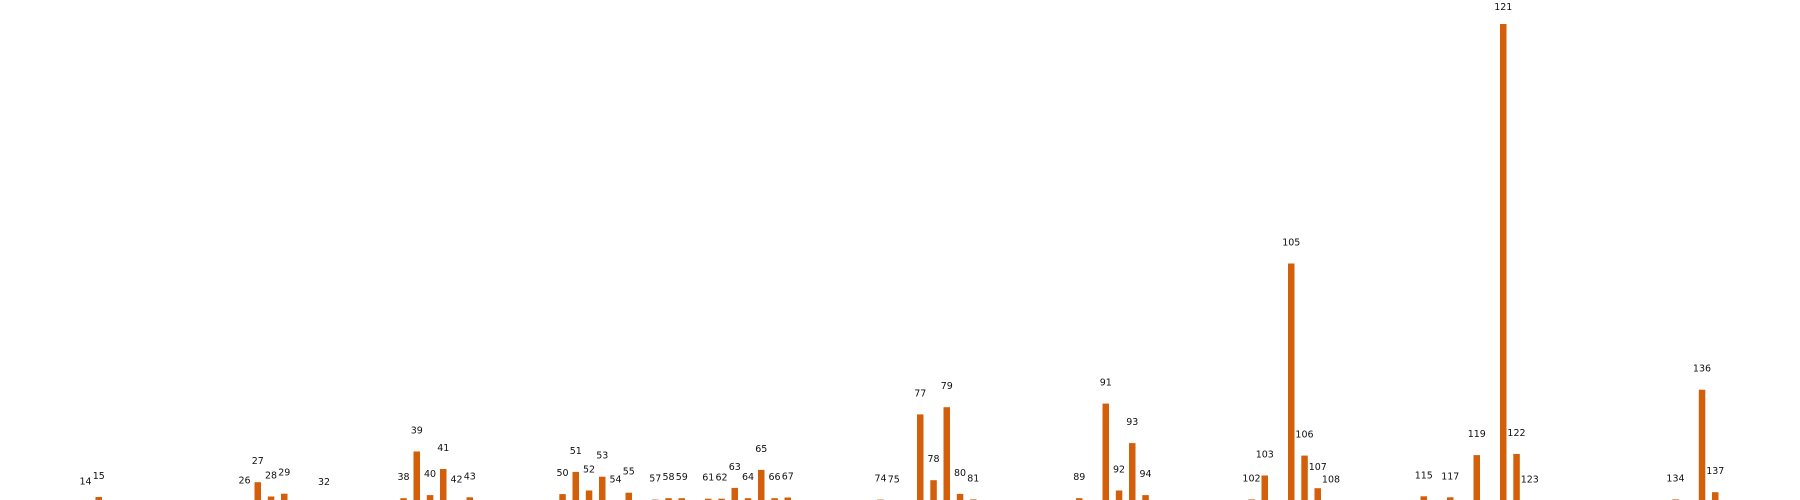  Describe the element at coordinates (403, 477) in the screenshot. I see `bar-label-38: 38` at that location.